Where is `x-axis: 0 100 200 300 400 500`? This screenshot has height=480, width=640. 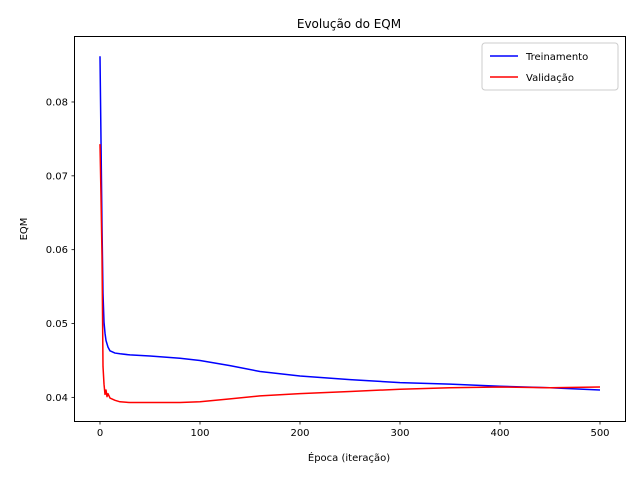 x-axis: 0 100 200 300 400 500 is located at coordinates (353, 430).